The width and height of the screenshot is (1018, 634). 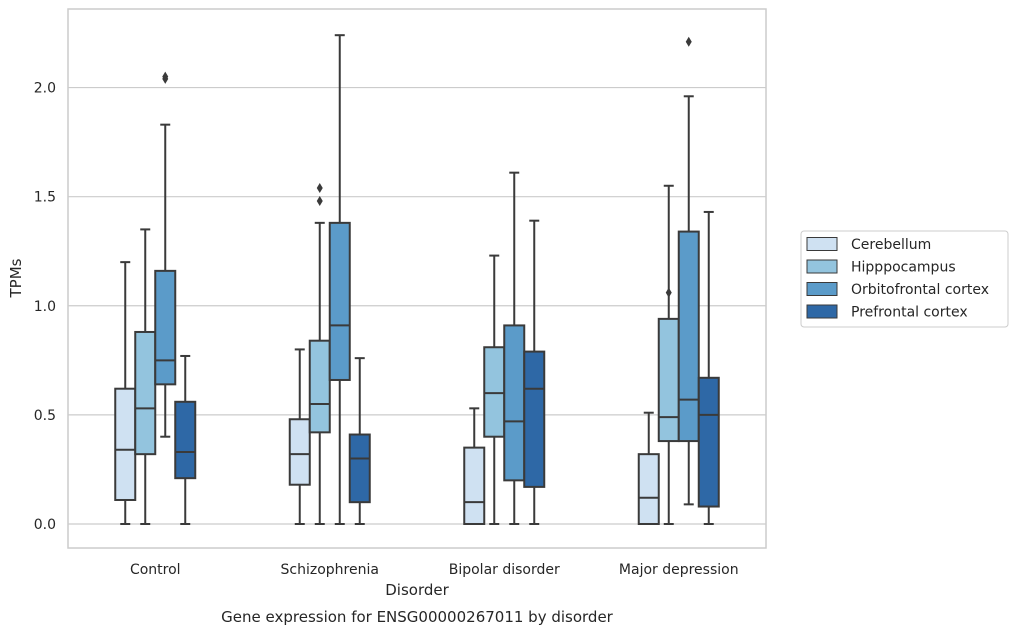 I want to click on x-axis-label: Disorder, so click(x=417, y=590).